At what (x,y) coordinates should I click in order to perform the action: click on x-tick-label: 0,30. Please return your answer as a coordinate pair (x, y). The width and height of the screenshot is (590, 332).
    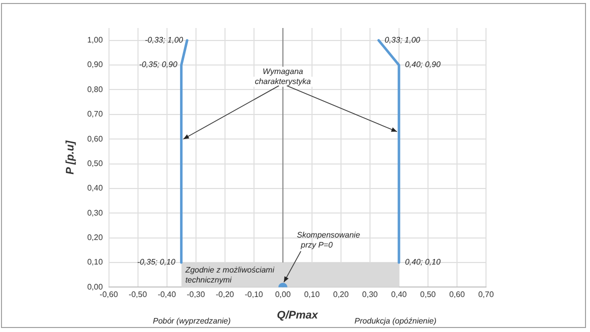
    Looking at the image, I should click on (370, 295).